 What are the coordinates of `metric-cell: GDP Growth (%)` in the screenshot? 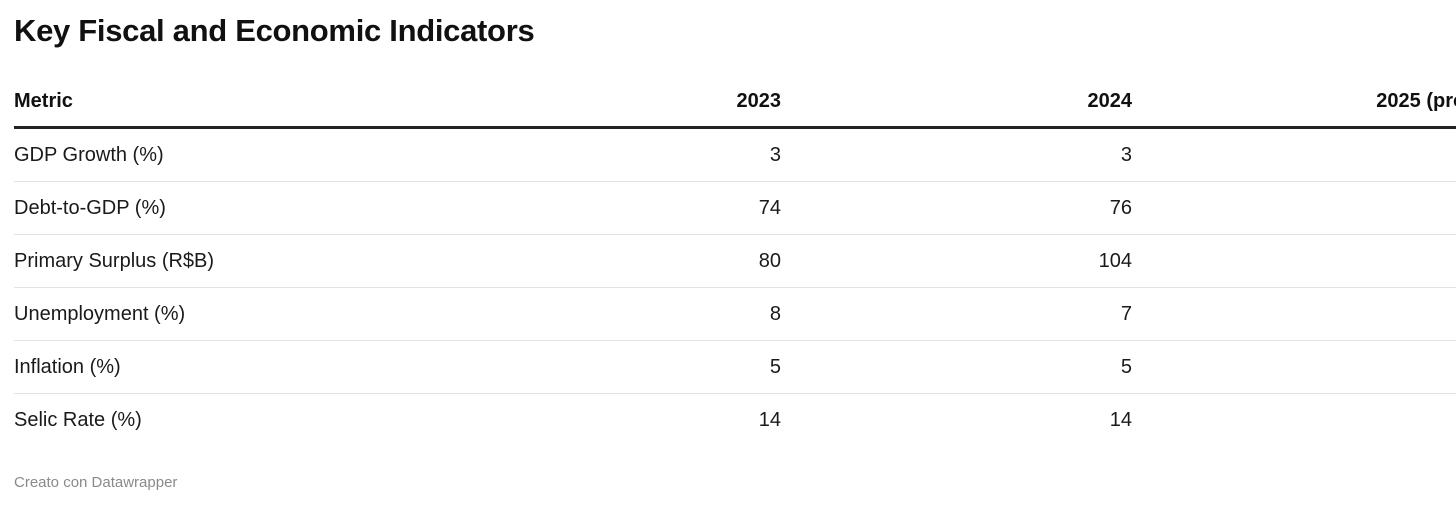 It's located at (222, 154).